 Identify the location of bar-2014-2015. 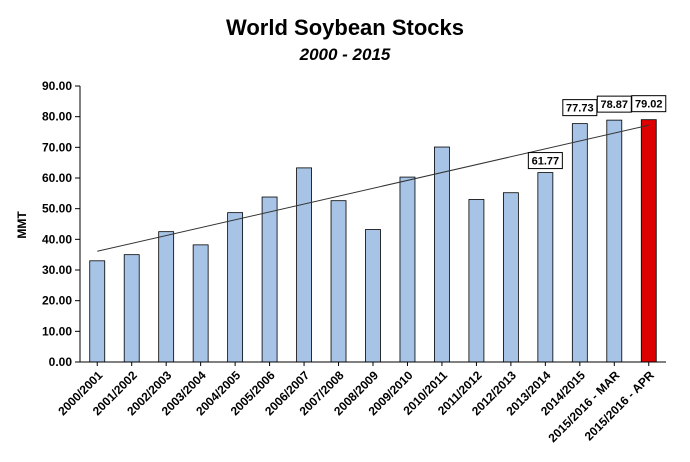
(579, 243).